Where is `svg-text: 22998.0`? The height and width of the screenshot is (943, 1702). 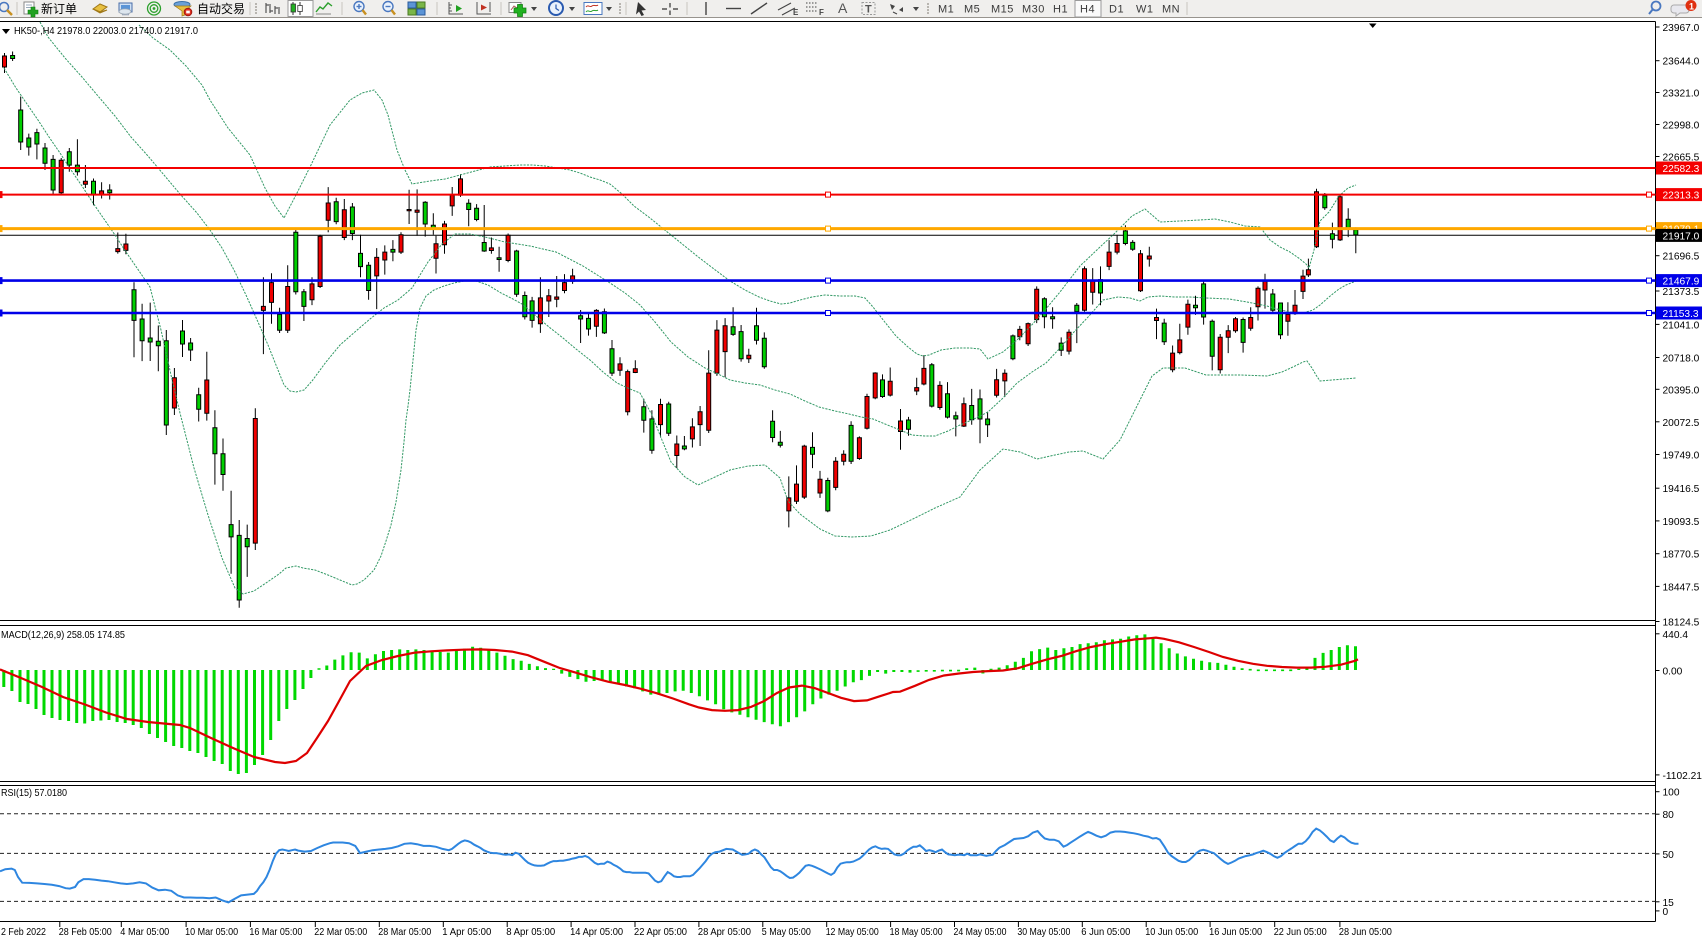
svg-text: 22998.0 is located at coordinates (1681, 126).